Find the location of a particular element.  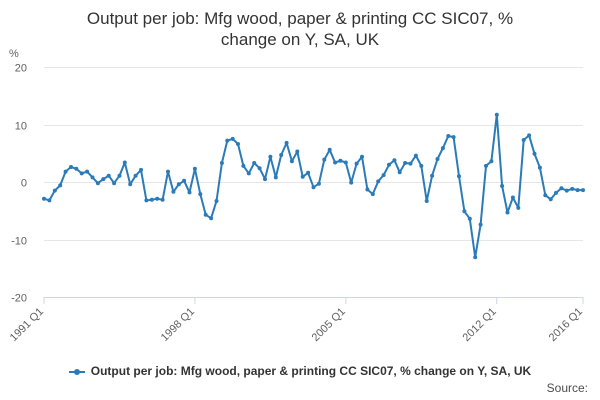

x-tick-label: 2012 Q1 is located at coordinates (480, 325).